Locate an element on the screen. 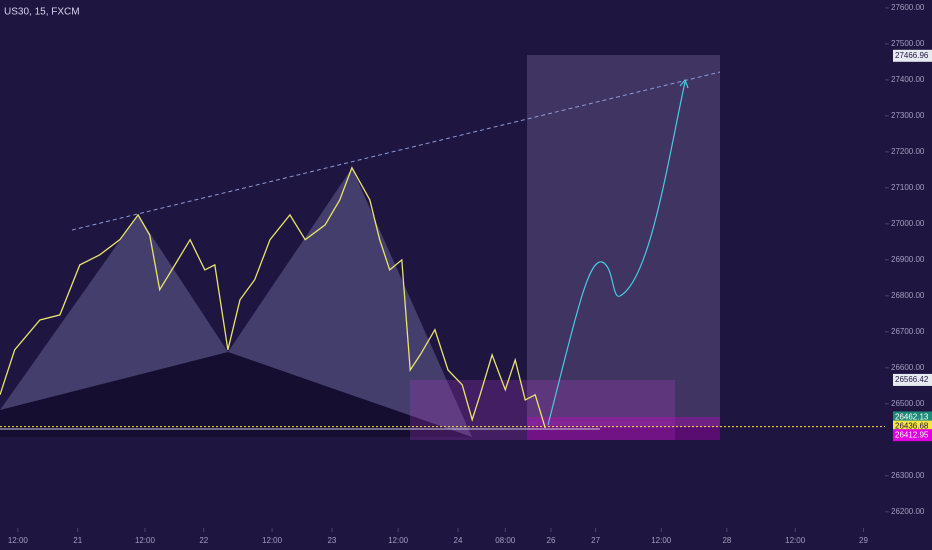 The height and width of the screenshot is (550, 932). y-tick-label: 27200.00 is located at coordinates (908, 151).